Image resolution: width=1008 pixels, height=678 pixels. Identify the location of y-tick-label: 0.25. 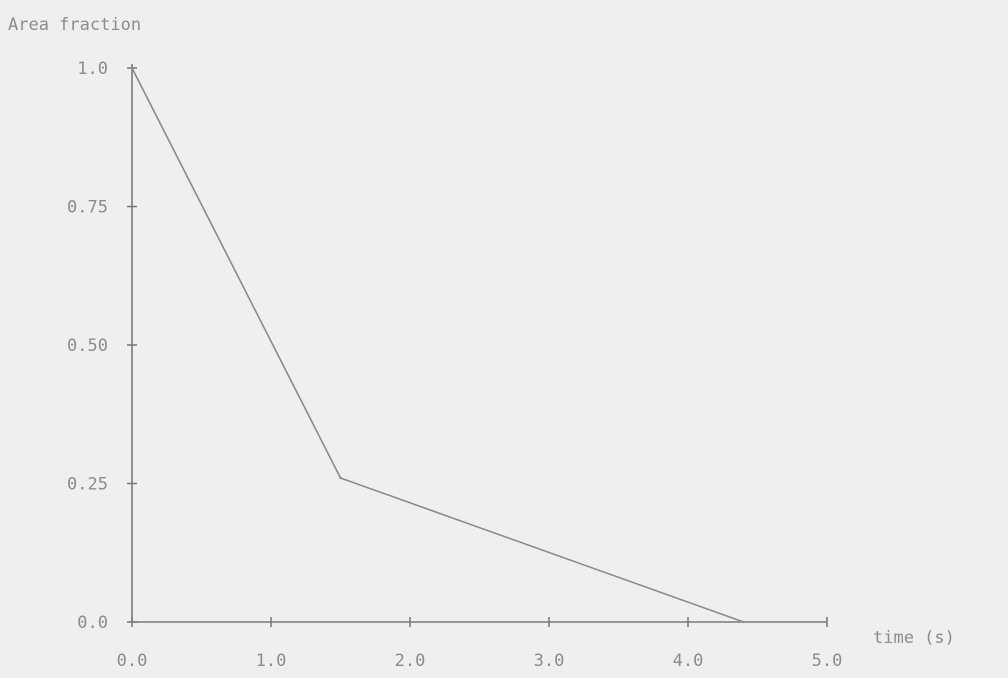
(87, 485).